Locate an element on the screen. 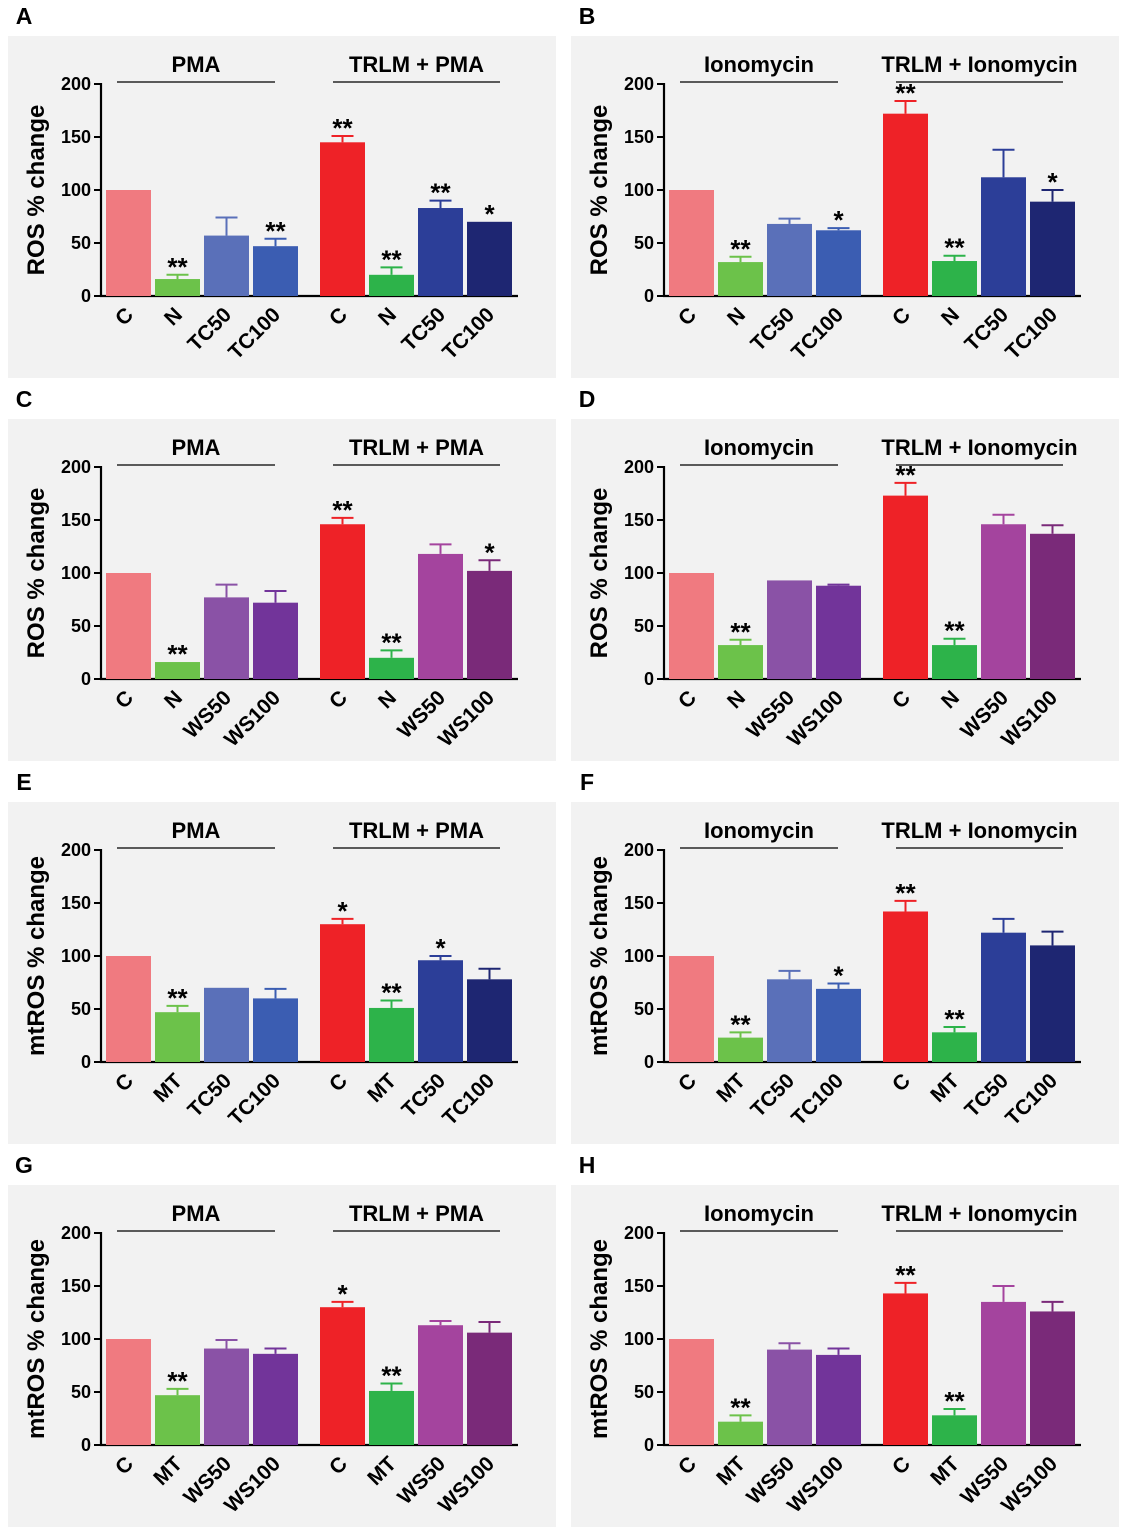 This screenshot has height=1532, width=1126. panel-label: B is located at coordinates (587, 16).